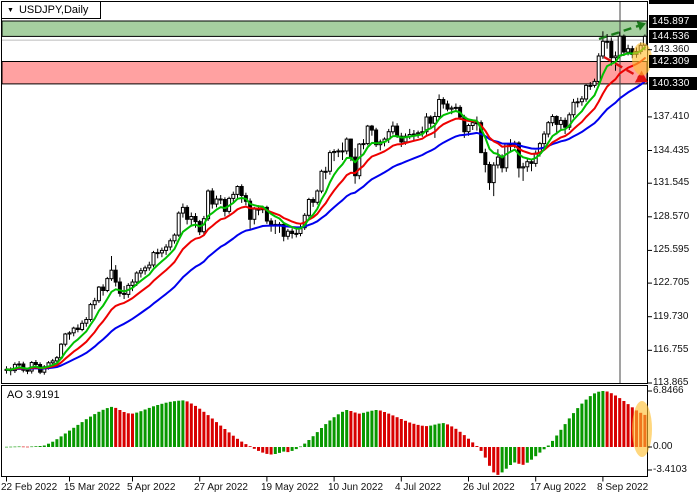 The image size is (700, 500). What do you see at coordinates (324, 73) in the screenshot?
I see `support-zone` at bounding box center [324, 73].